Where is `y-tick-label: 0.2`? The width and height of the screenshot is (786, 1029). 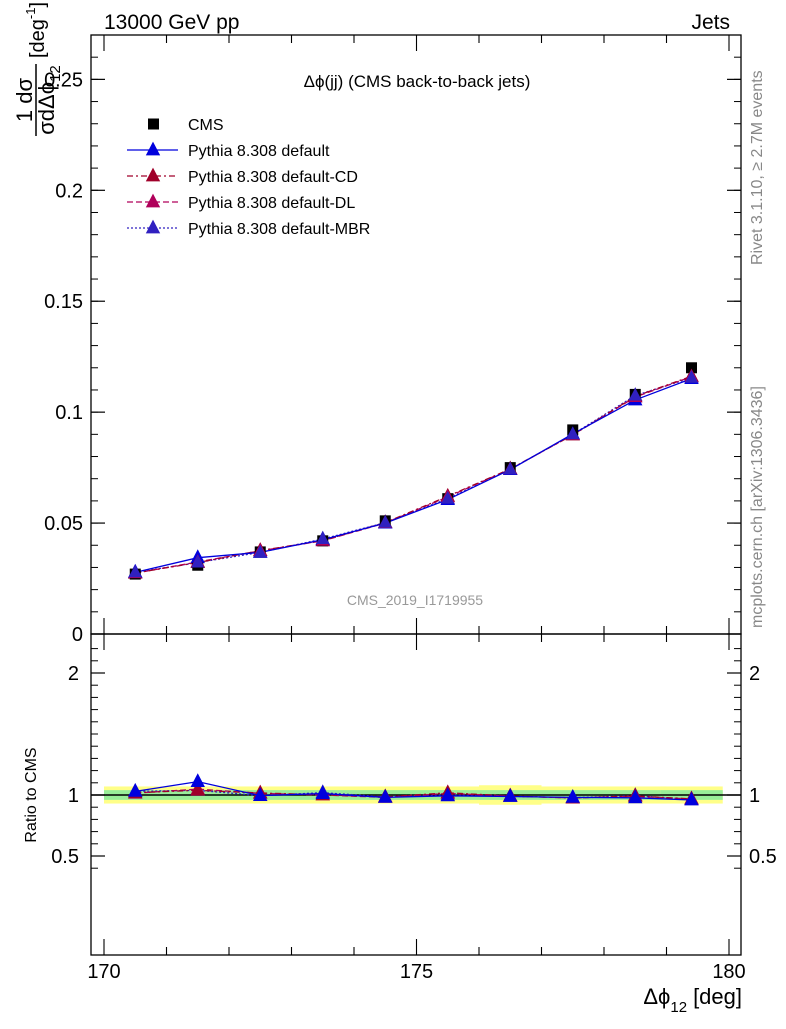
y-tick-label: 0.2 is located at coordinates (69, 191).